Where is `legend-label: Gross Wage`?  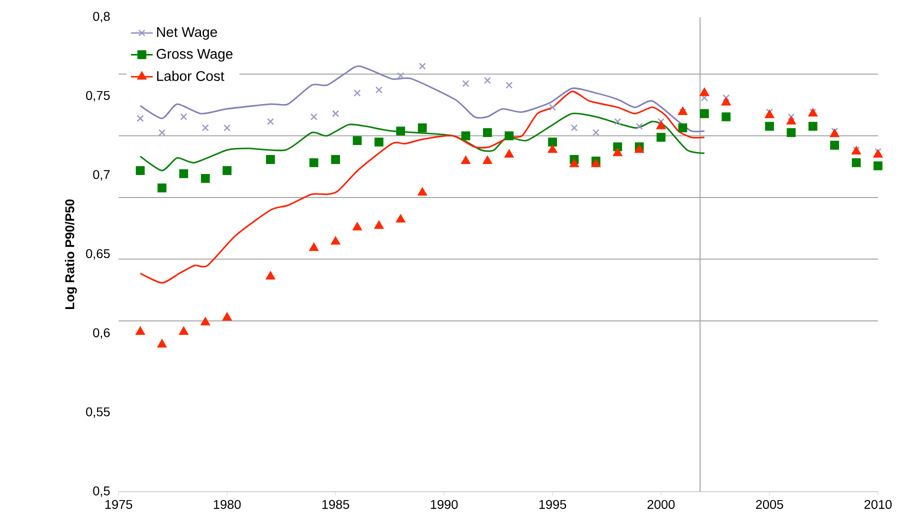
legend-label: Gross Wage is located at coordinates (194, 55).